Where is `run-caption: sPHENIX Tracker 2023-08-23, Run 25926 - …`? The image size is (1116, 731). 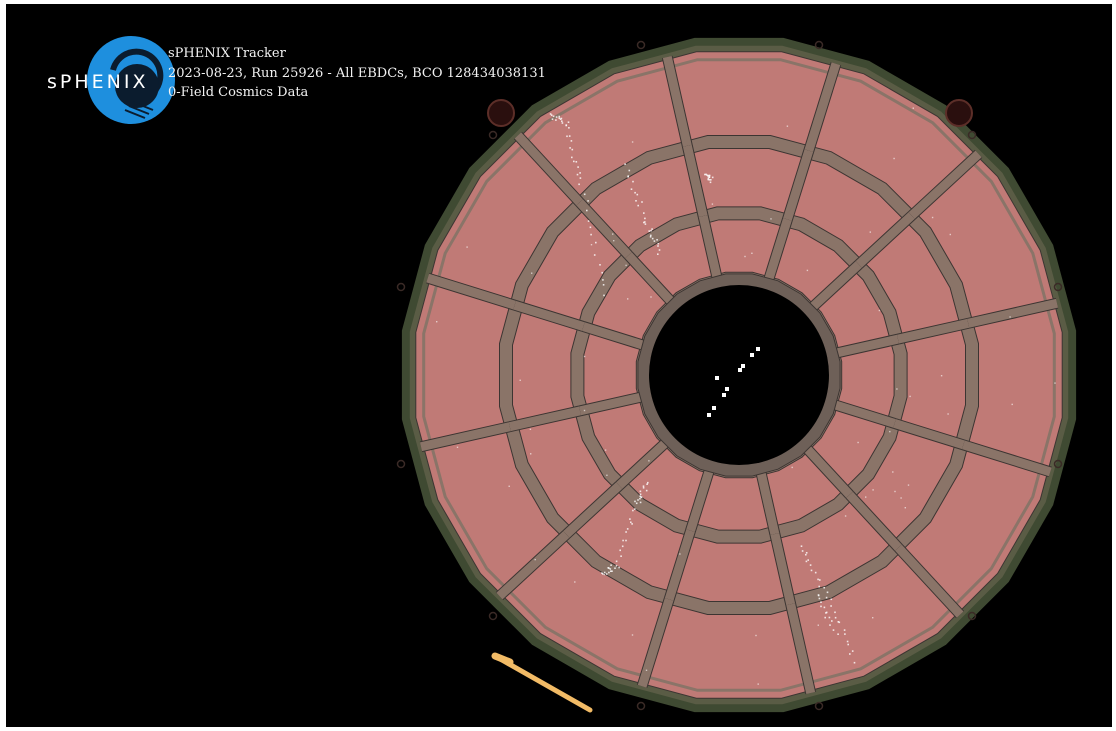
run-caption: sPHENIX Tracker 2023-08-23, Run 25926 - … is located at coordinates (357, 73).